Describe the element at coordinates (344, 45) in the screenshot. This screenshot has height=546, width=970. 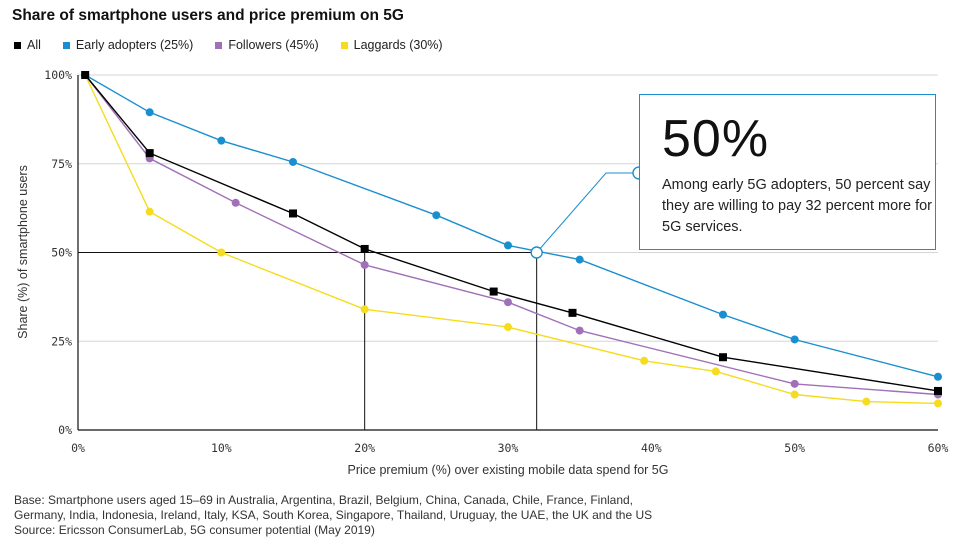
I see `legend-swatch-laggards` at that location.